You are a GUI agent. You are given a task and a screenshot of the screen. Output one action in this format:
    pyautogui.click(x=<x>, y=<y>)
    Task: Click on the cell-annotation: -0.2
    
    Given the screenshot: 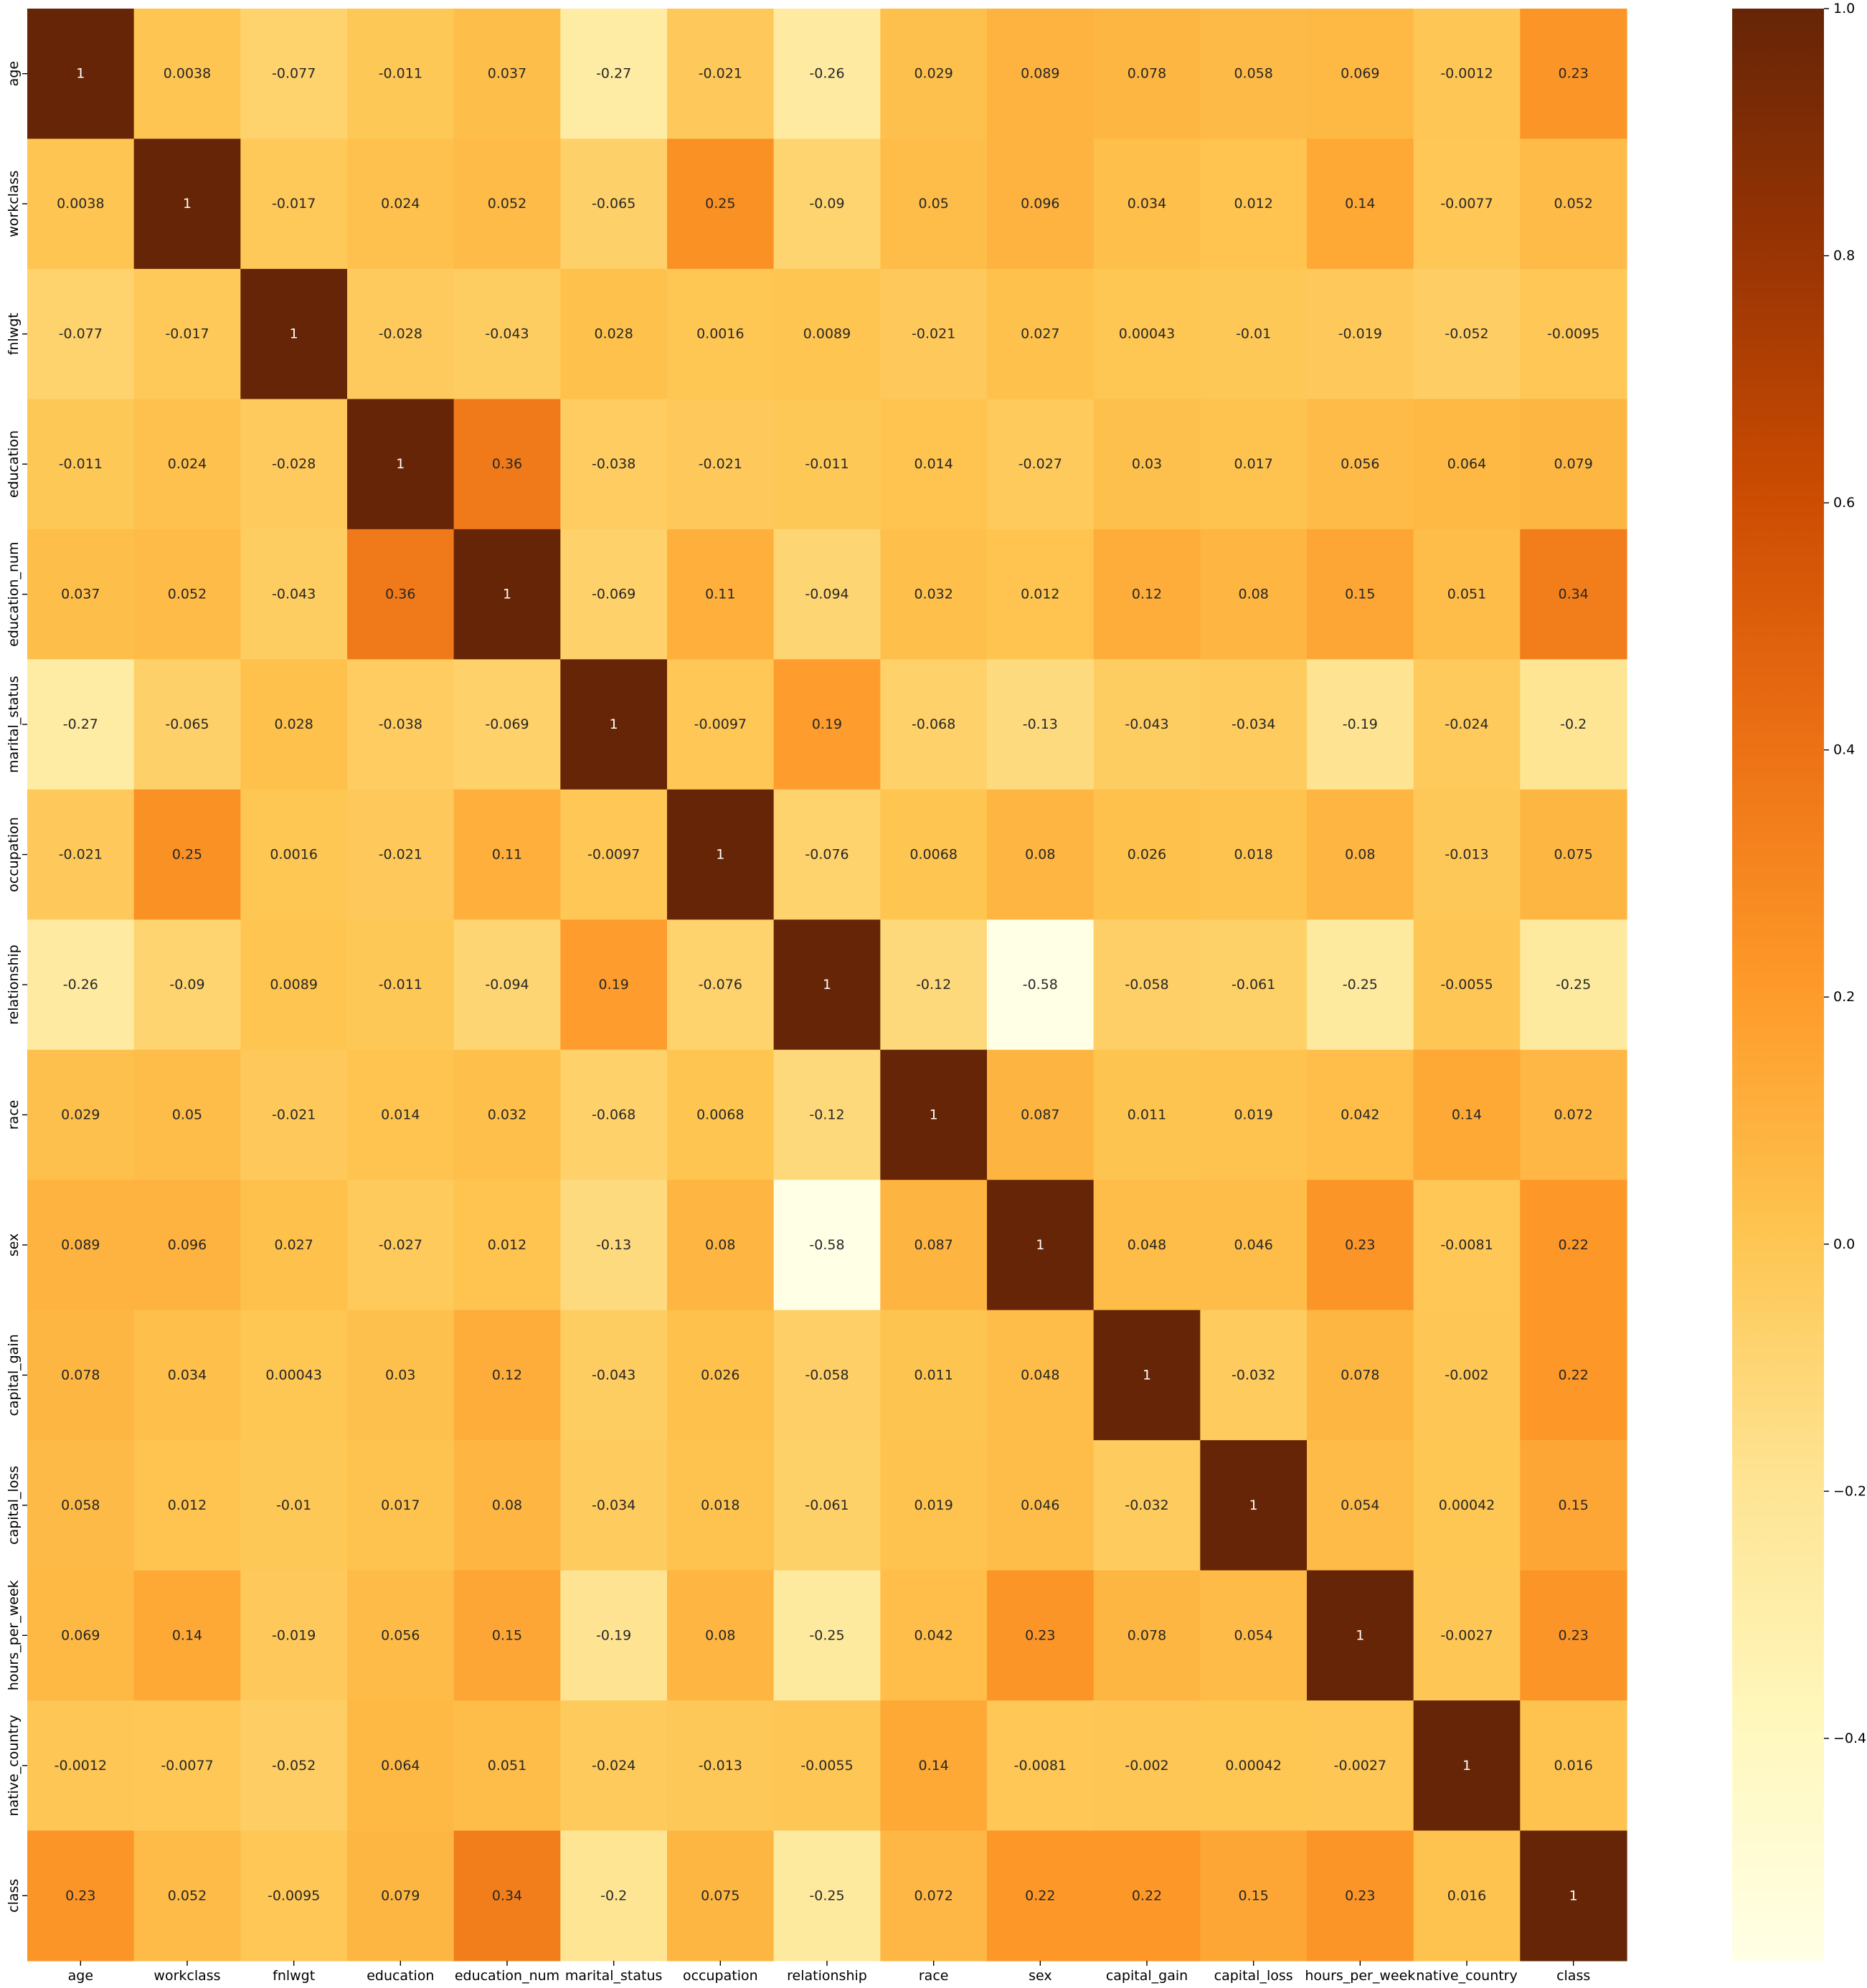 What is the action you would take?
    pyautogui.click(x=613, y=1895)
    